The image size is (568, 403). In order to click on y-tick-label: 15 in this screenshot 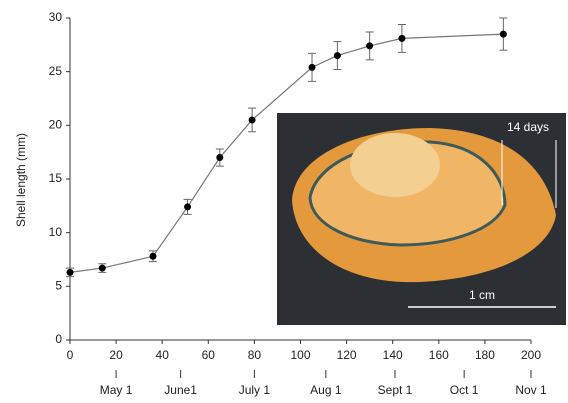, I will do `click(56, 178)`.